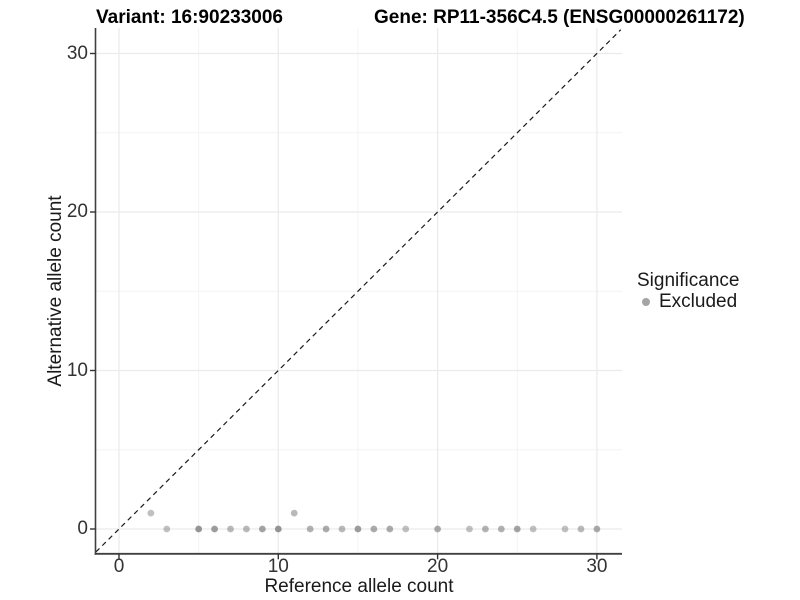 The width and height of the screenshot is (800, 600). I want to click on y-axis-title: Alternative allele count, so click(55, 291).